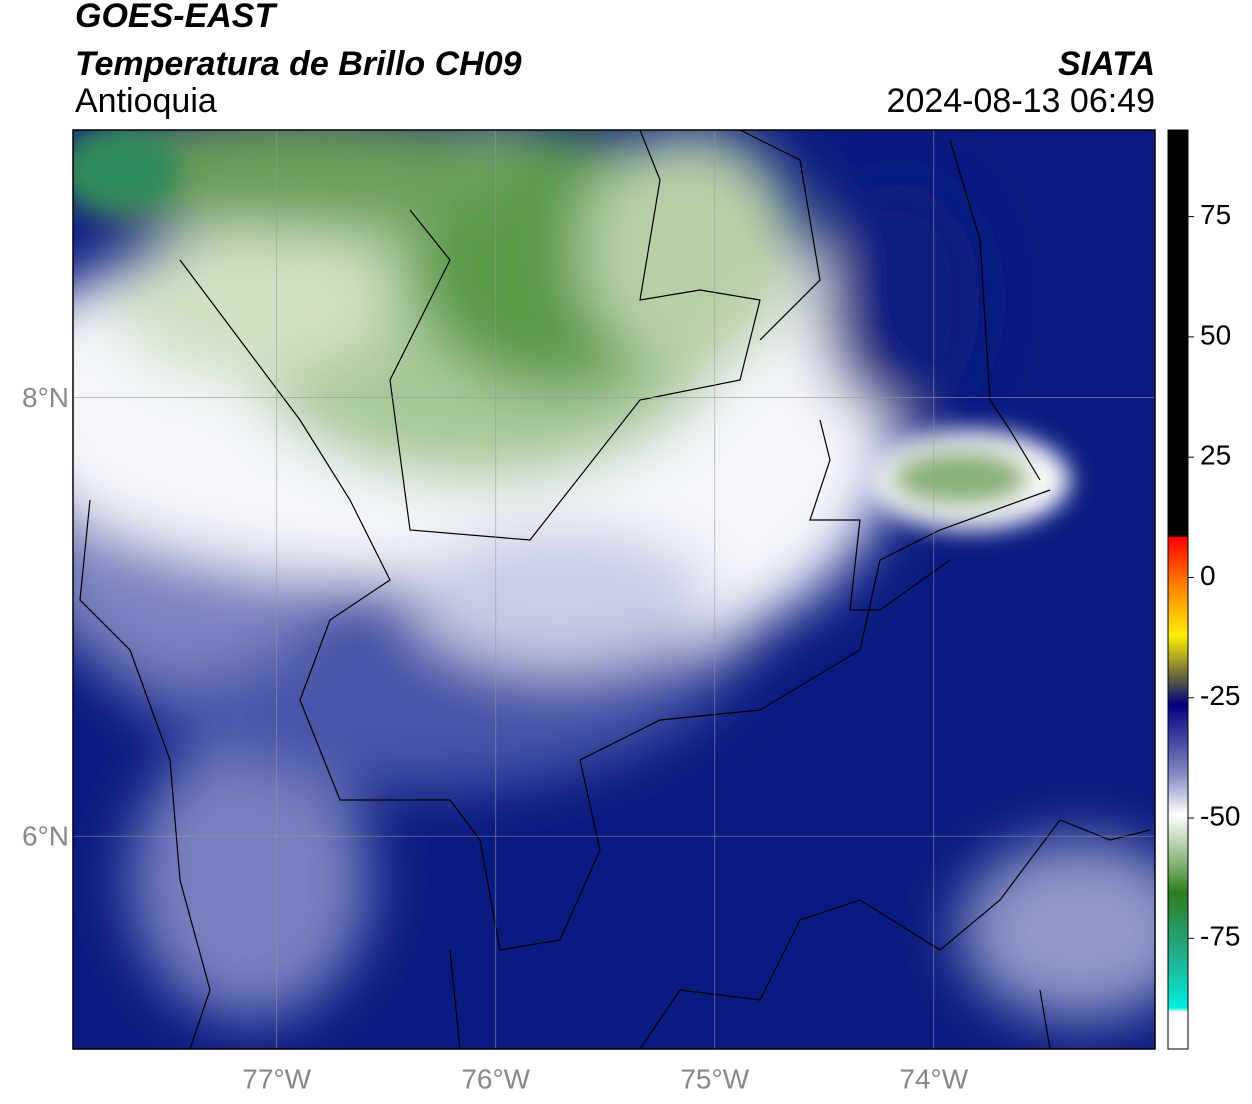 The height and width of the screenshot is (1104, 1252). What do you see at coordinates (1215, 334) in the screenshot?
I see `colorbar-tick-label: 50` at bounding box center [1215, 334].